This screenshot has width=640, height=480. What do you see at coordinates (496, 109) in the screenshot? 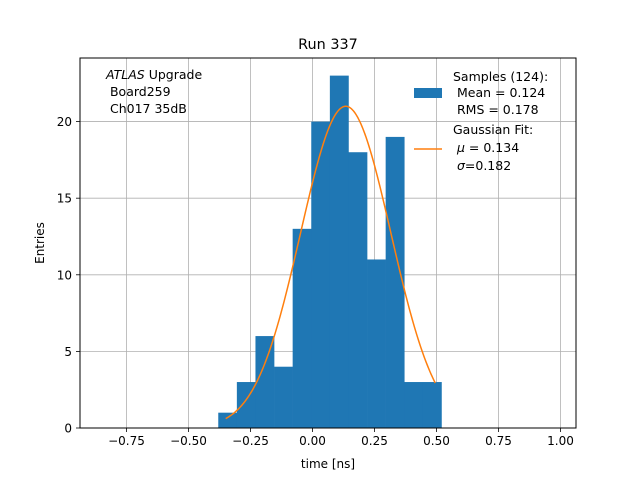
I see `legend-hist-line-3: RMS = 0.178` at bounding box center [496, 109].